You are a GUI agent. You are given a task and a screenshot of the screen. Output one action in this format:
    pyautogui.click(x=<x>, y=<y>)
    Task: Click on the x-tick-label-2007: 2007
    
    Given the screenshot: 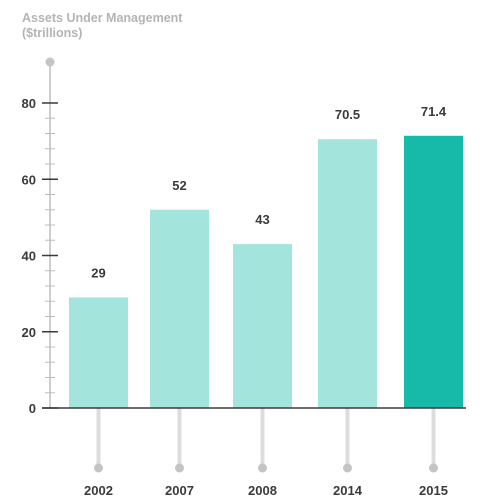 What is the action you would take?
    pyautogui.click(x=179, y=490)
    